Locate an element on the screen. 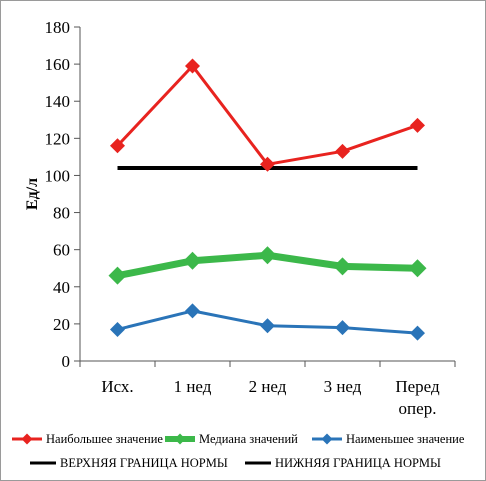 The width and height of the screenshot is (486, 481). legend-label: Наименьшее значение is located at coordinates (405, 439).